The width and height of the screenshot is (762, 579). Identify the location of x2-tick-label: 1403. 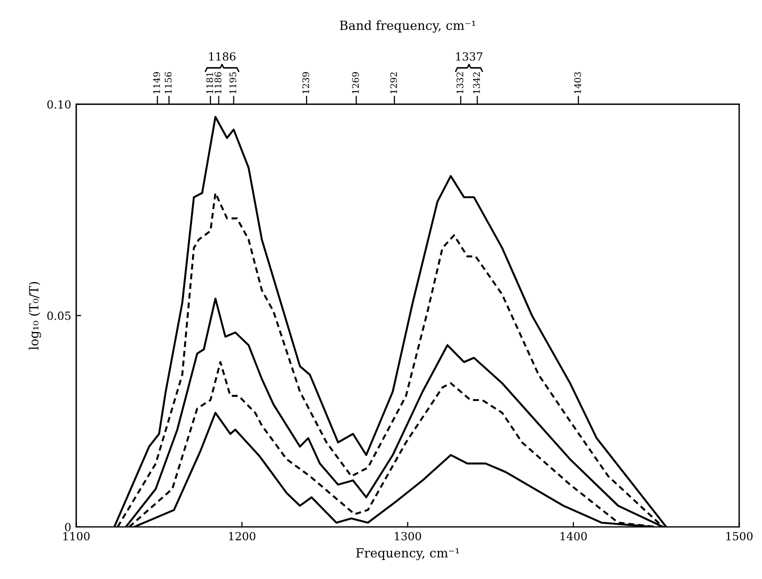
(577, 83).